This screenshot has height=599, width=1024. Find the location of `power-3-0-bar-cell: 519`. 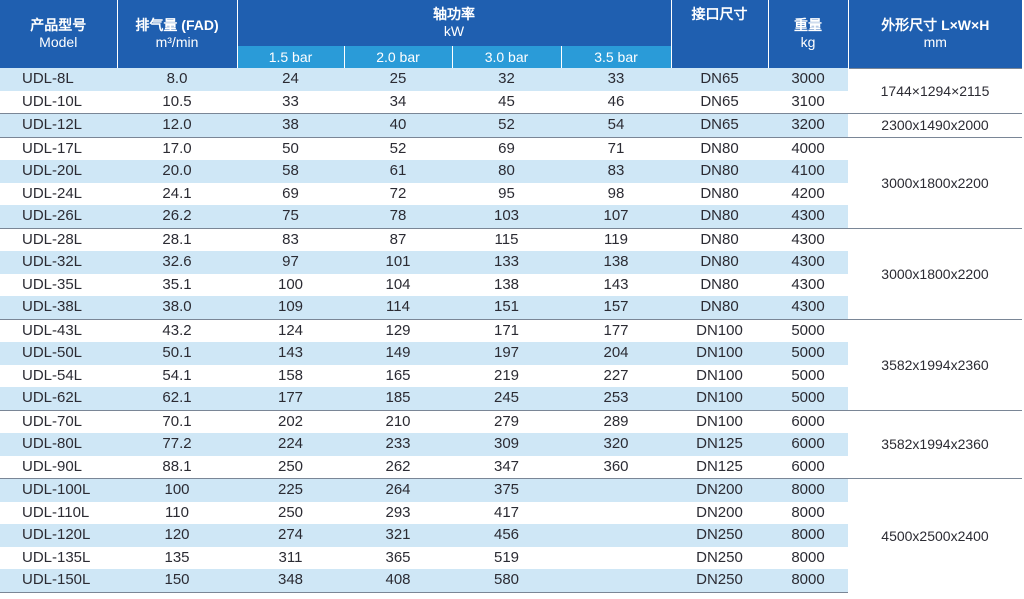

power-3-0-bar-cell: 519 is located at coordinates (506, 557).